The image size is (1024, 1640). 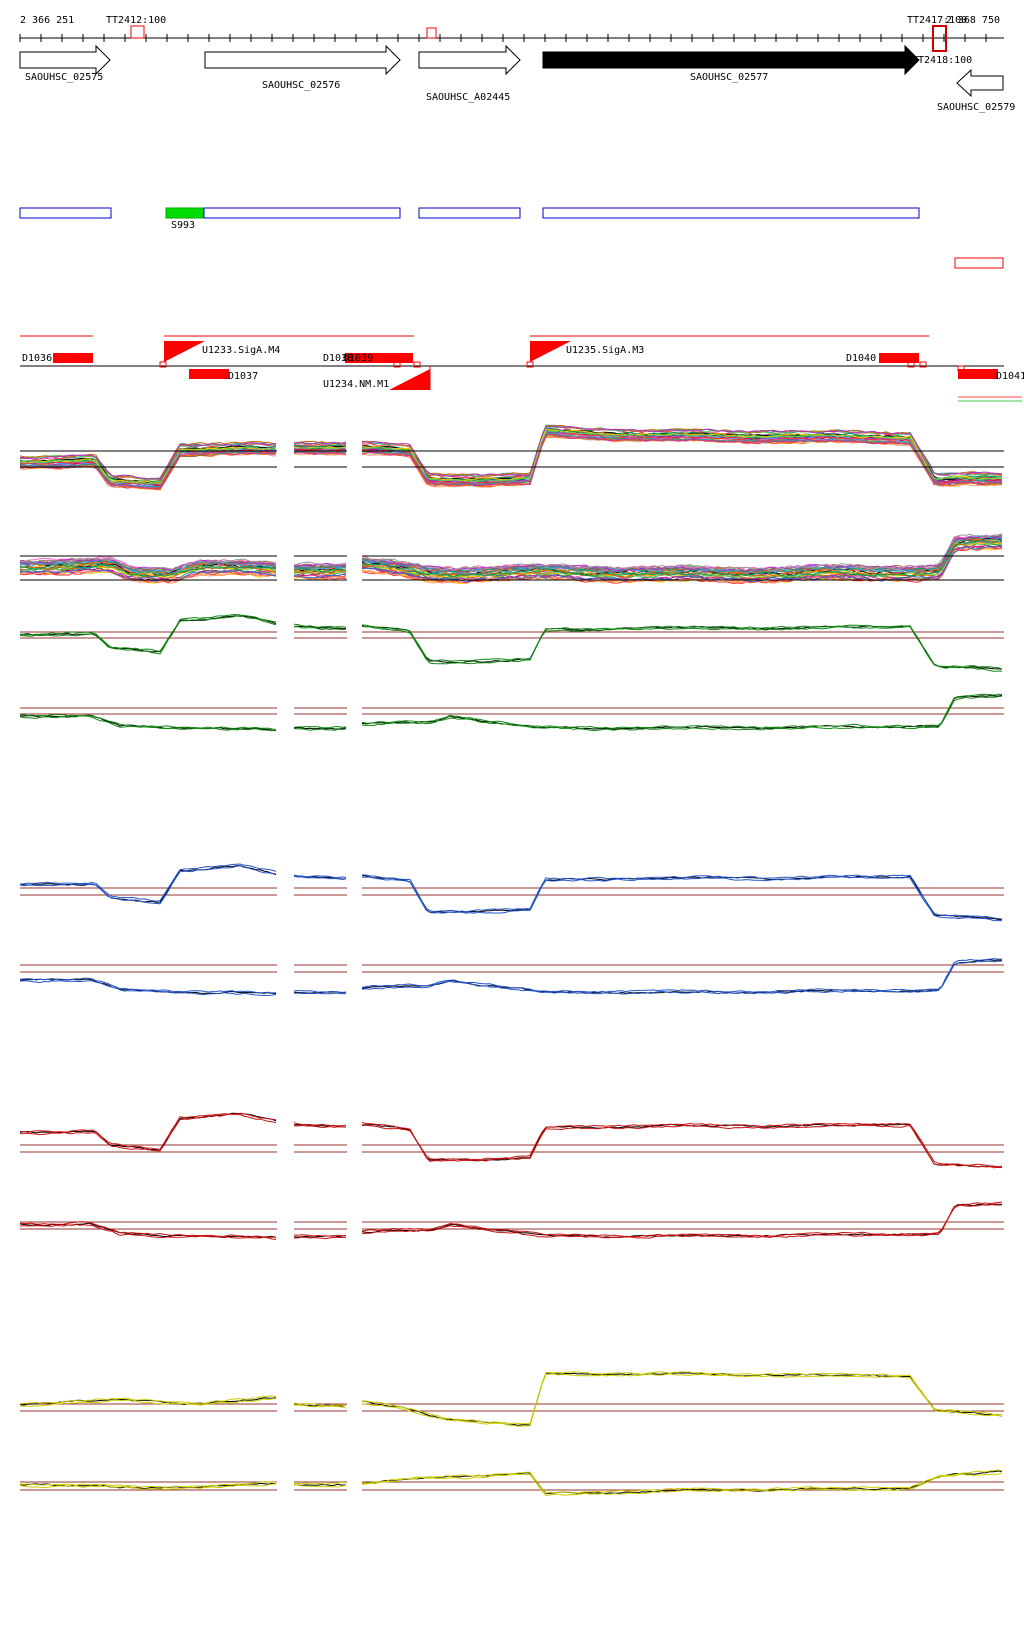 What do you see at coordinates (511, 1176) in the screenshot?
I see `track-red` at bounding box center [511, 1176].